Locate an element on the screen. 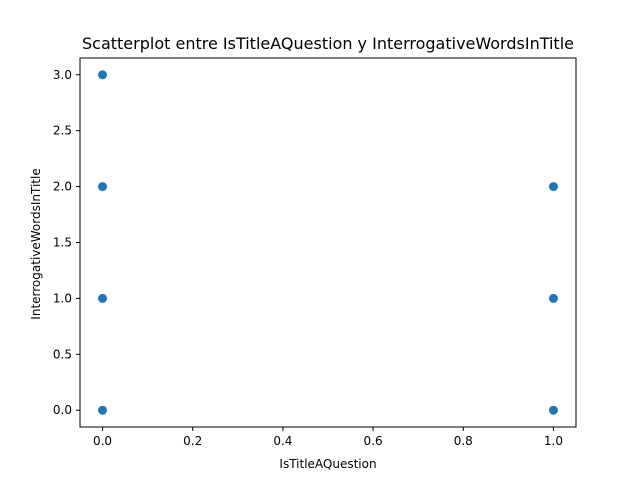  y-tick-label: 0.0 is located at coordinates (62, 410).